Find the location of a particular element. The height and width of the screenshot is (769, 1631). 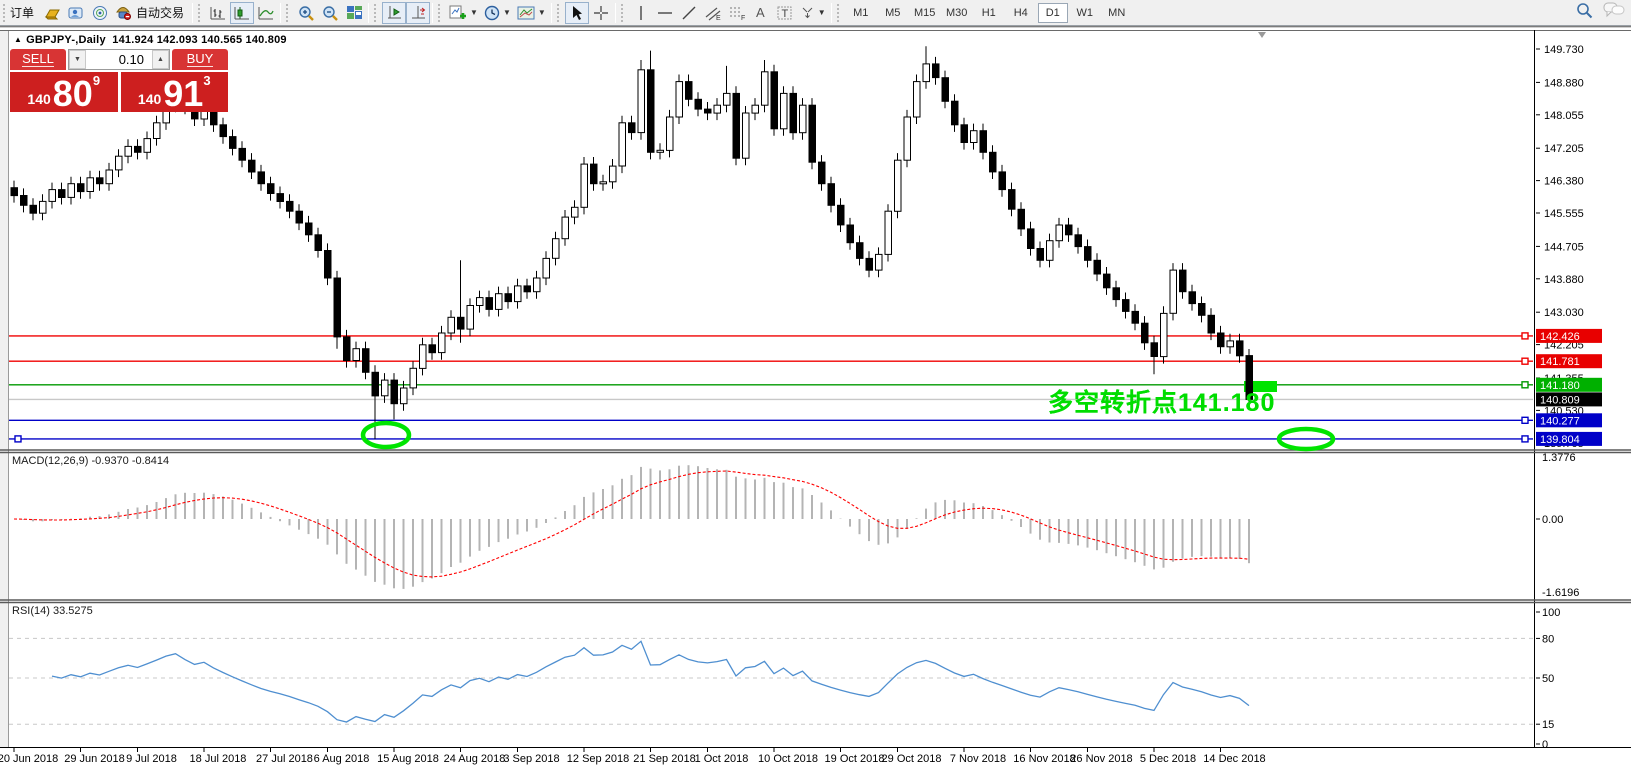

svg-text: 20 Jun 2018 is located at coordinates (29, 759).